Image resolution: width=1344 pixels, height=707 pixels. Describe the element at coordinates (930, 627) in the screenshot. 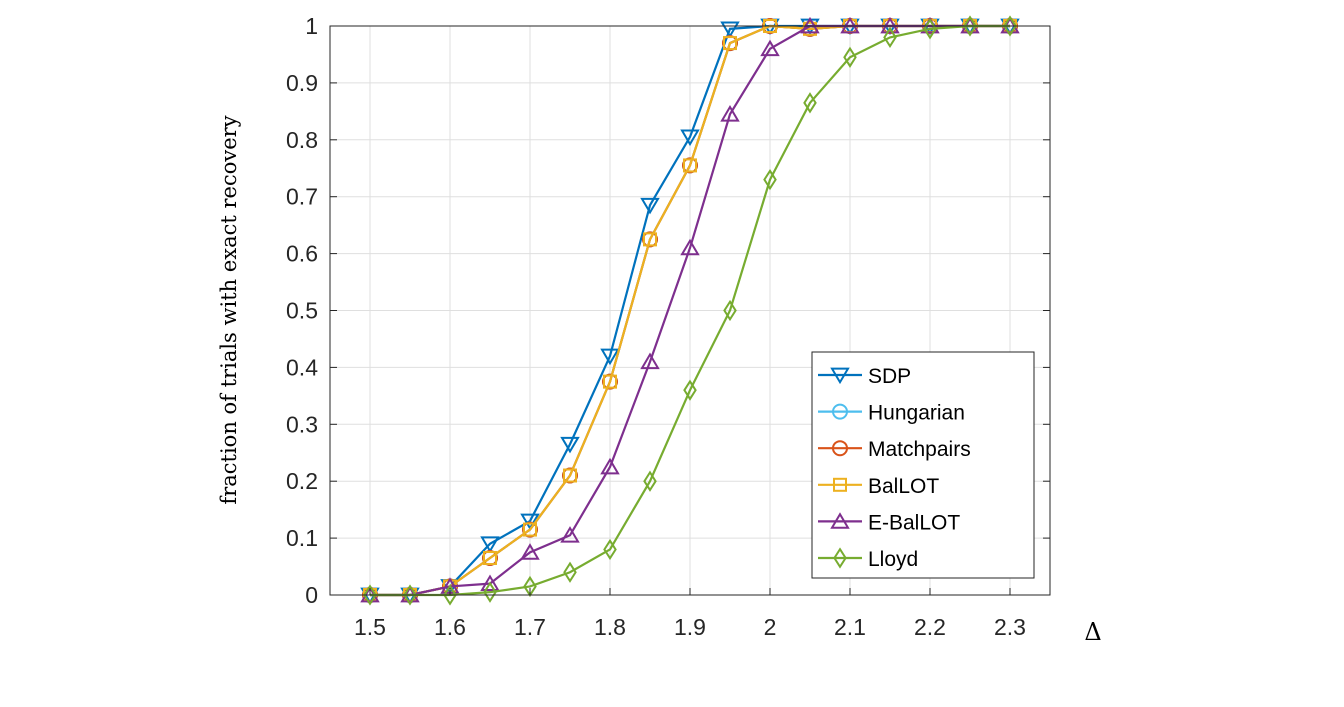

I see `x-tick-label: 2.2` at that location.